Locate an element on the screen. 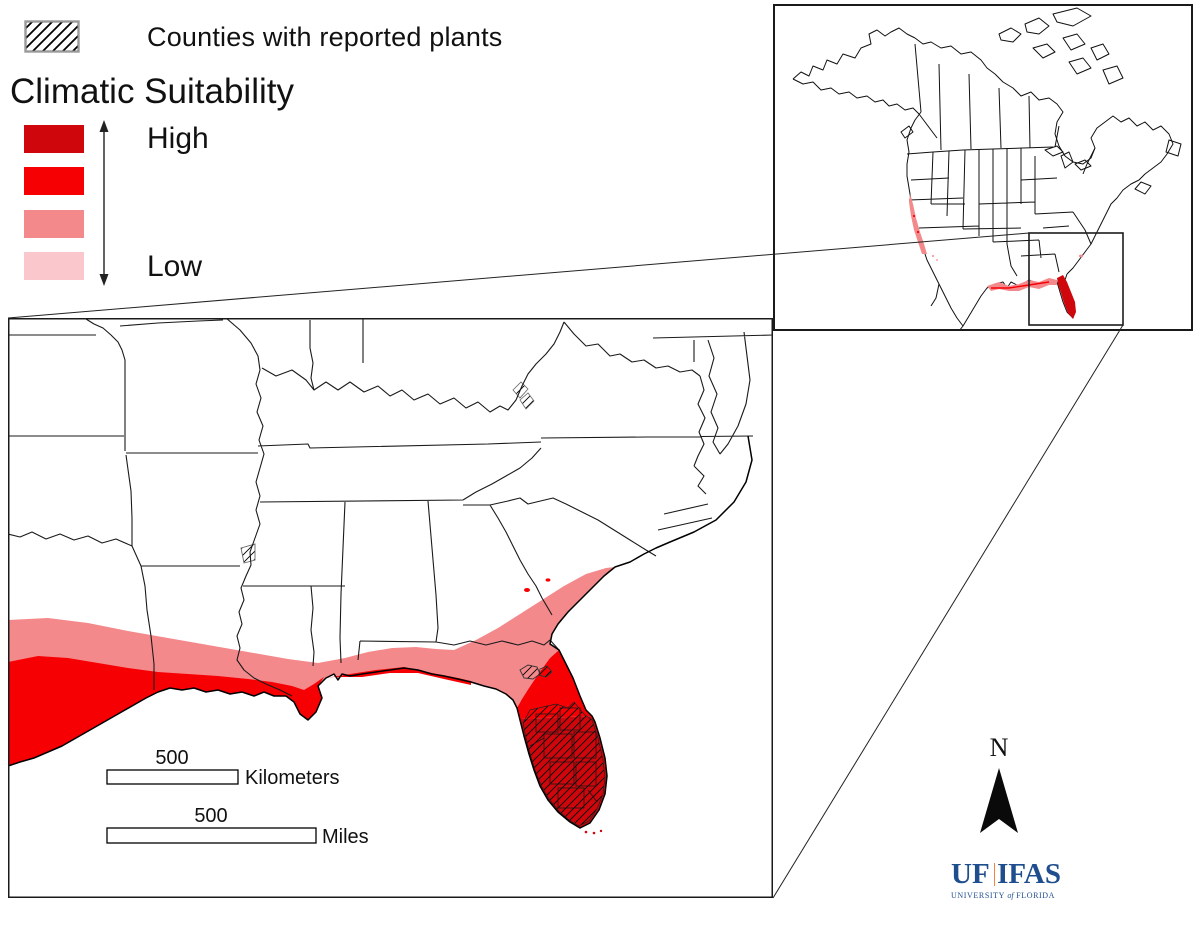  suitability-medium-high-strip is located at coordinates (166, 711).